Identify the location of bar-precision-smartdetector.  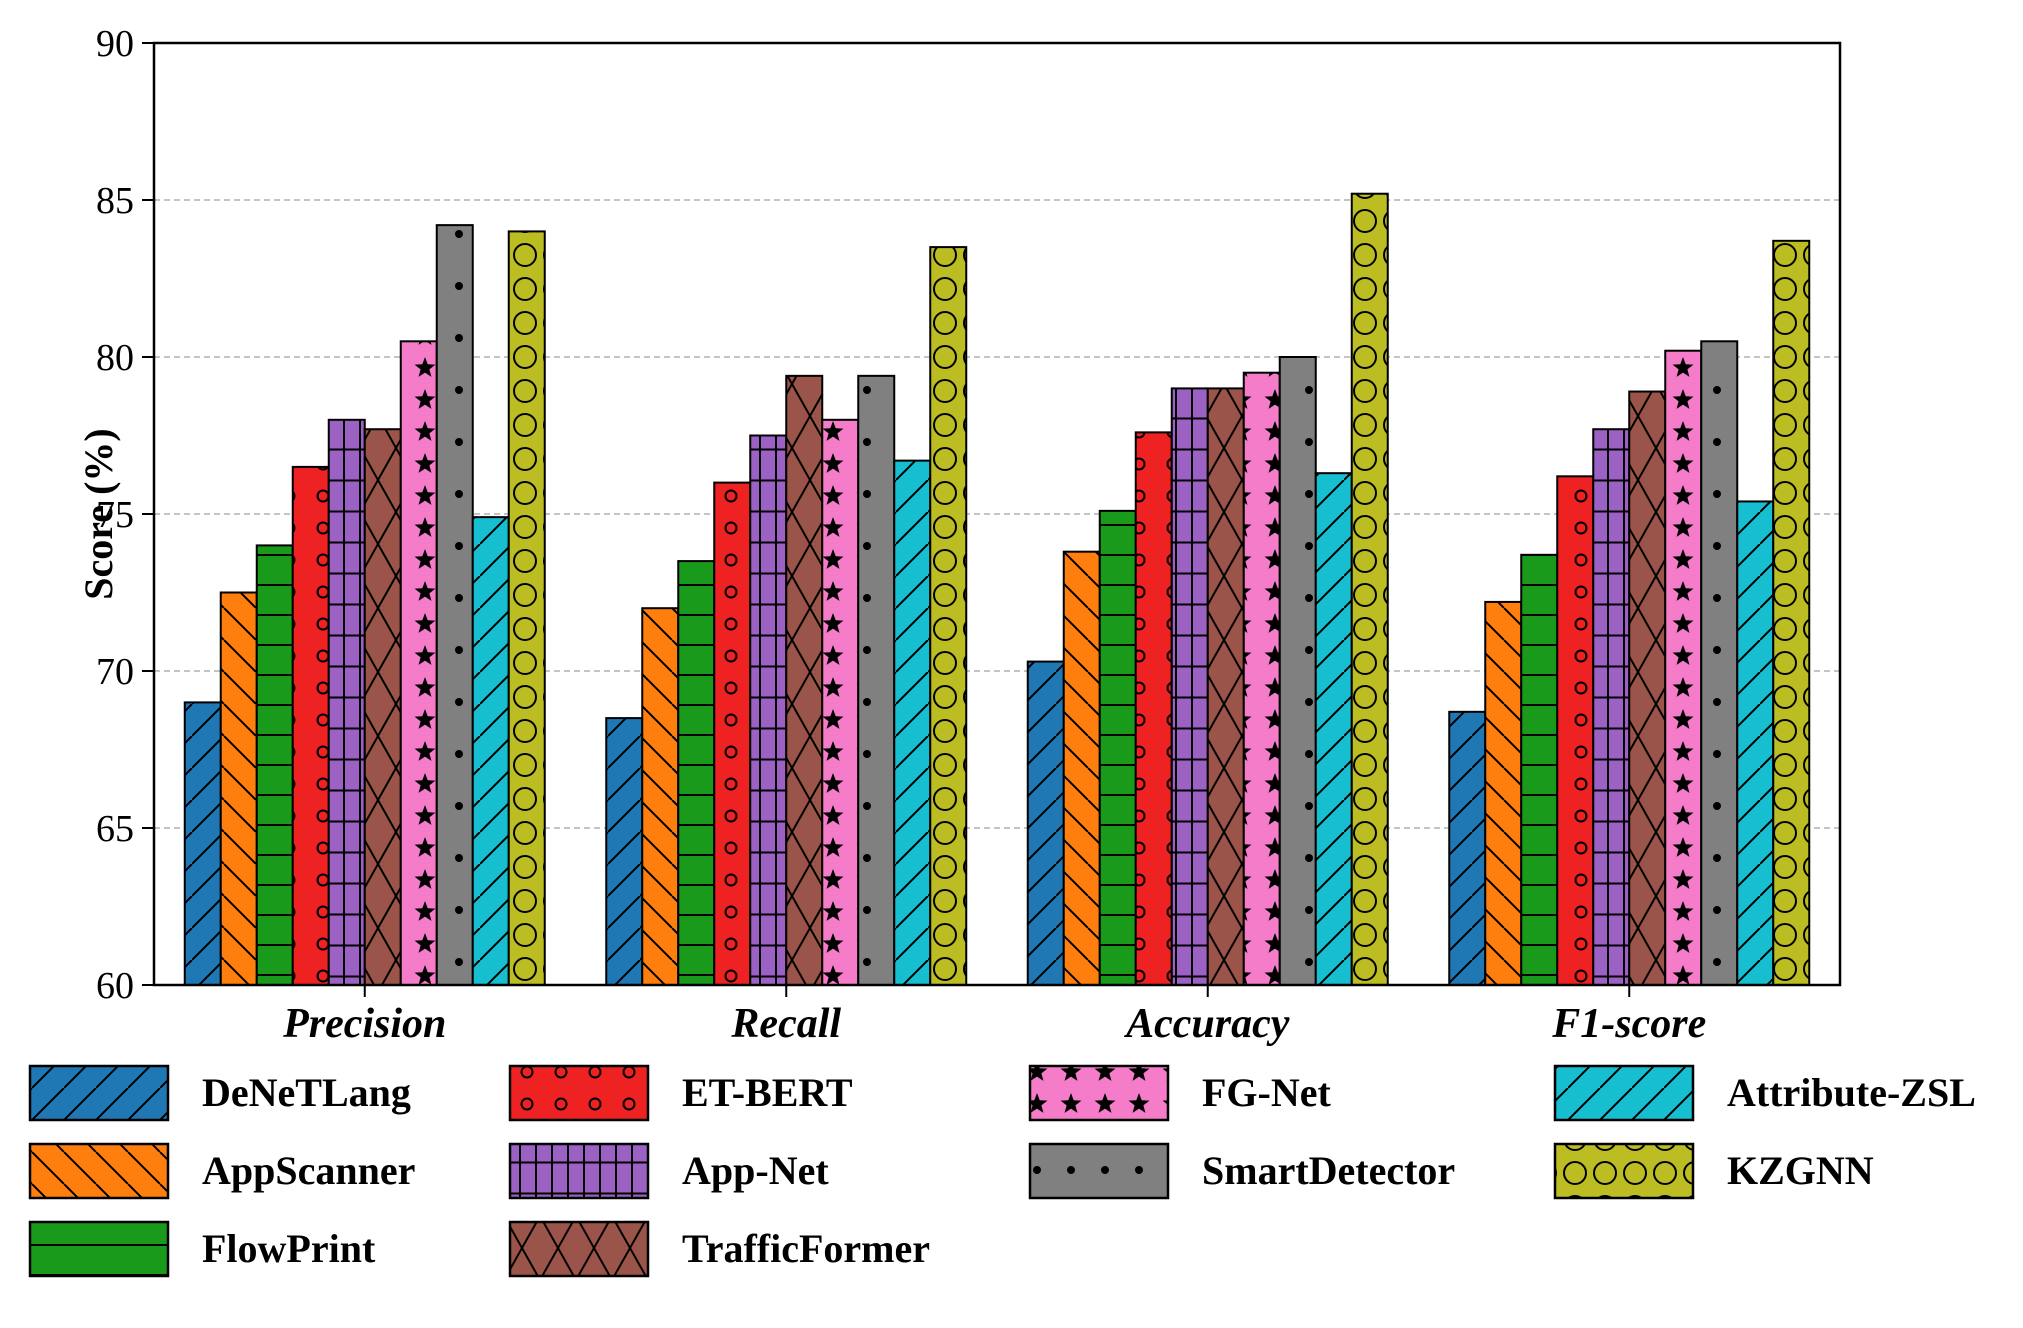
(454, 605).